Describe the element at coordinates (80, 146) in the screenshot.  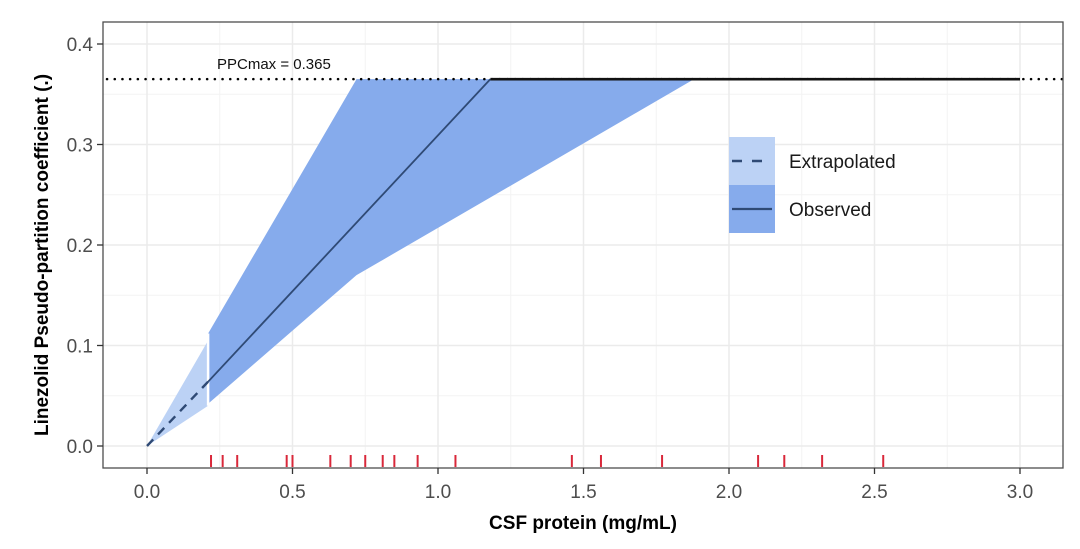
I see `y-tick-label: 0.3` at that location.